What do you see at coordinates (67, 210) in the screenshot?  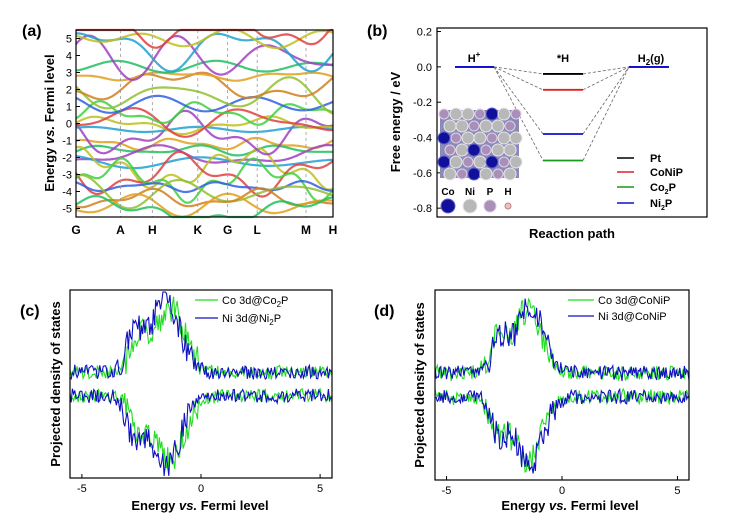 I see `y-tick-label-a: -5` at bounding box center [67, 210].